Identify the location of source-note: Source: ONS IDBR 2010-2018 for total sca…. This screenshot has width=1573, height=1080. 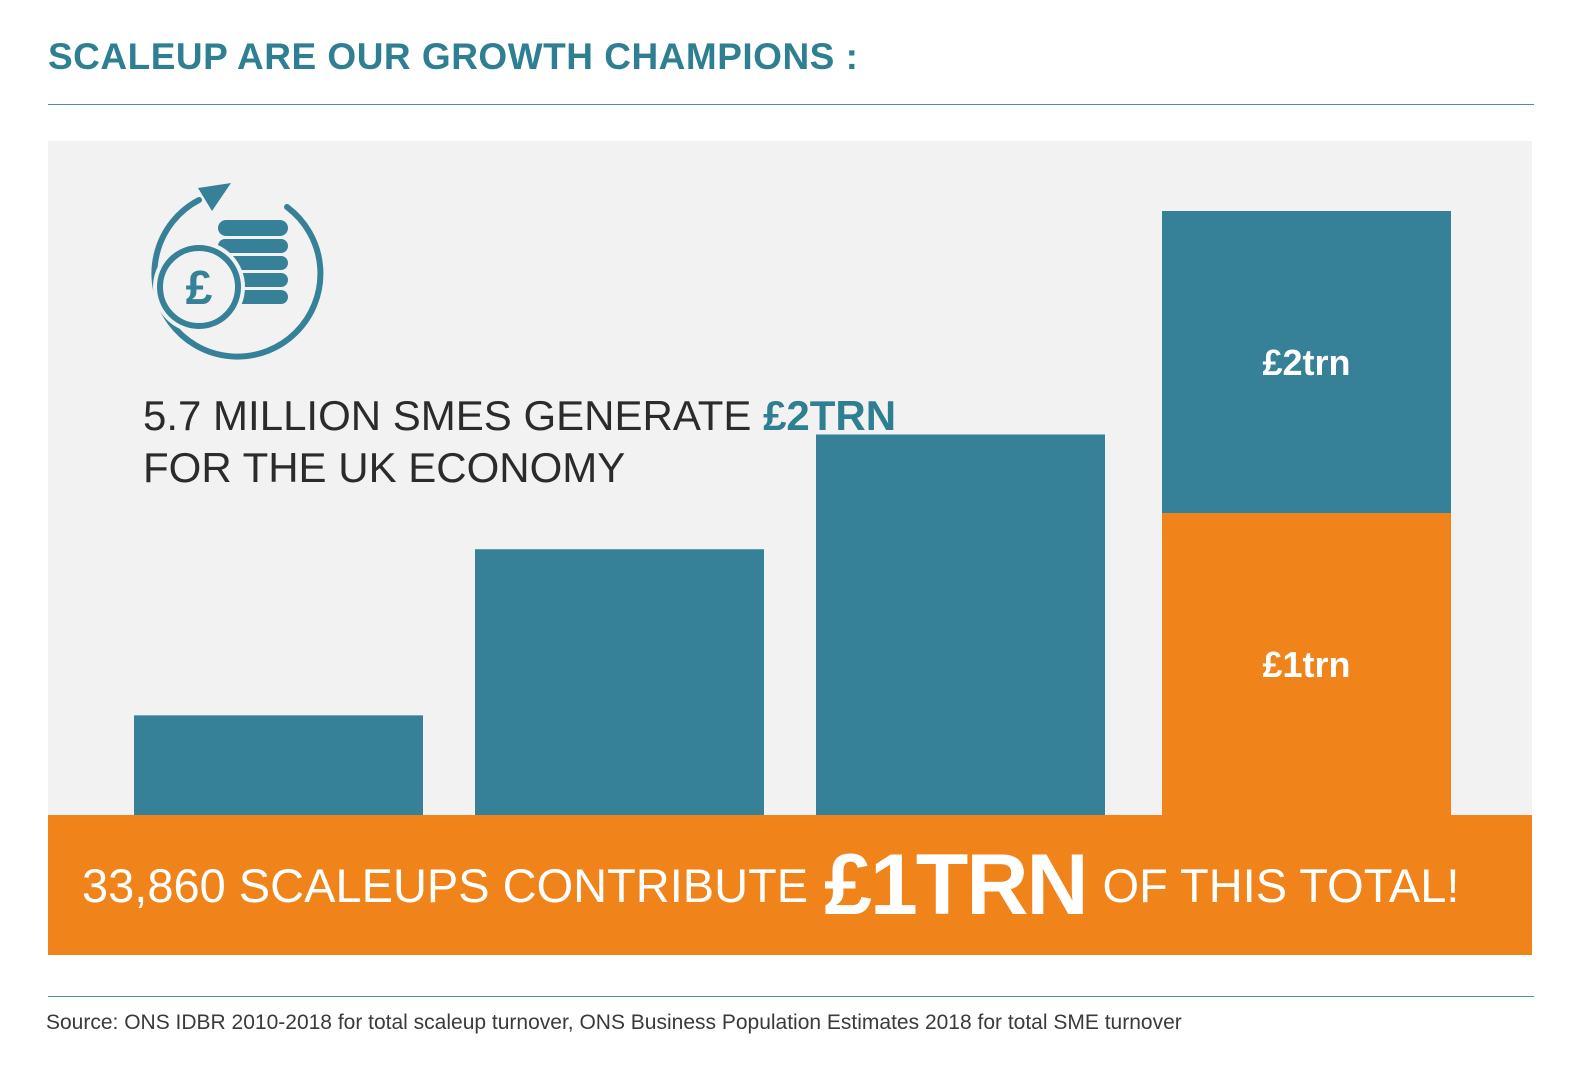
(614, 1022).